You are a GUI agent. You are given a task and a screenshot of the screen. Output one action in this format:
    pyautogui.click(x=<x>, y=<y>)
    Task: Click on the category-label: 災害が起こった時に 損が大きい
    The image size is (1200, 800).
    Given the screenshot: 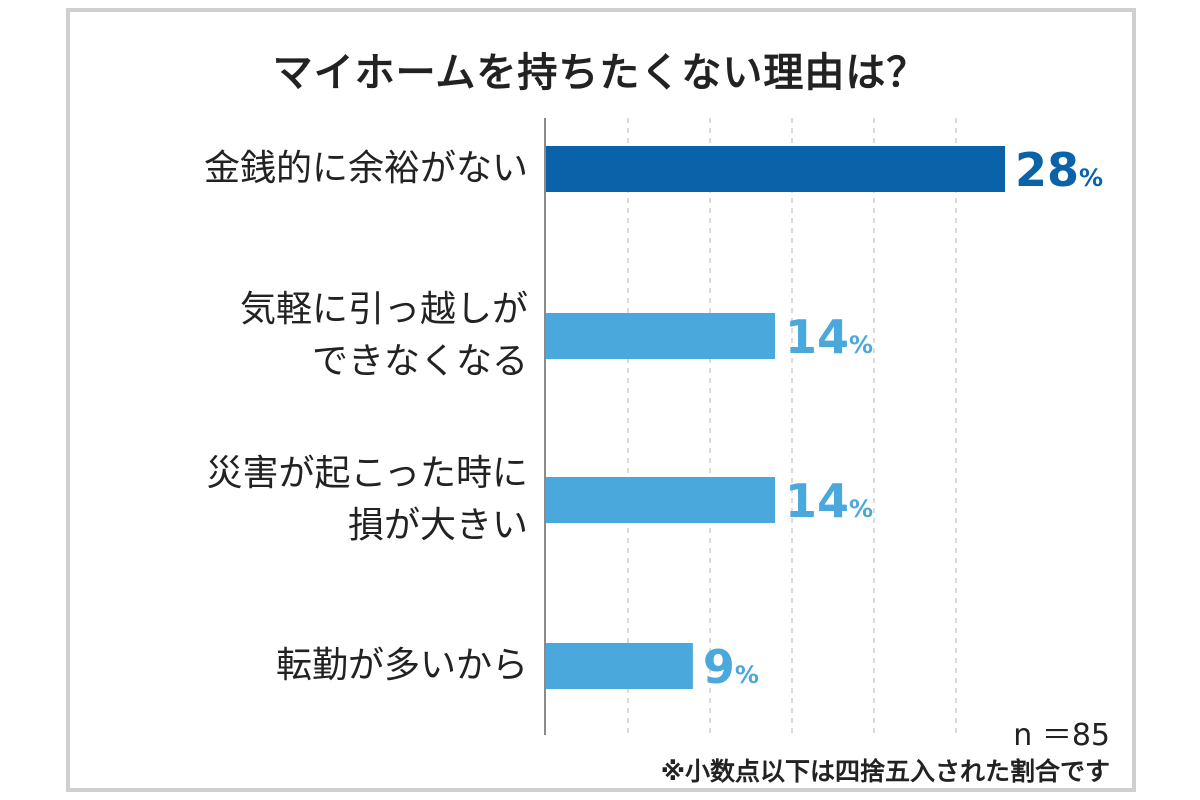 What is the action you would take?
    pyautogui.click(x=367, y=499)
    